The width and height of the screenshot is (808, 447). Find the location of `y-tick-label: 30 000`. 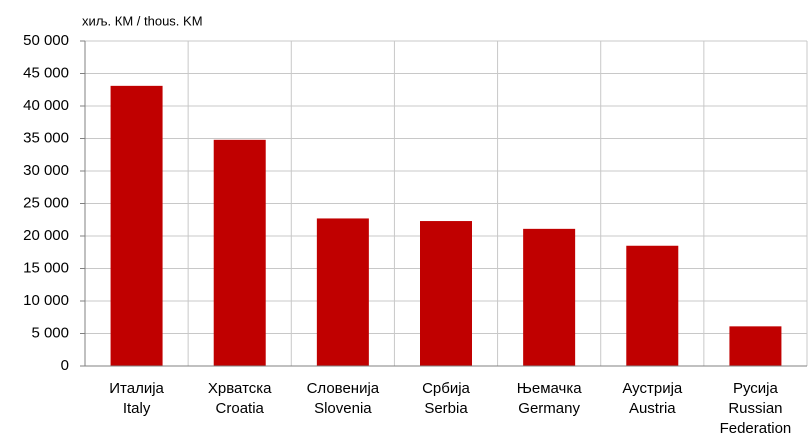

y-tick-label: 30 000 is located at coordinates (46, 170).